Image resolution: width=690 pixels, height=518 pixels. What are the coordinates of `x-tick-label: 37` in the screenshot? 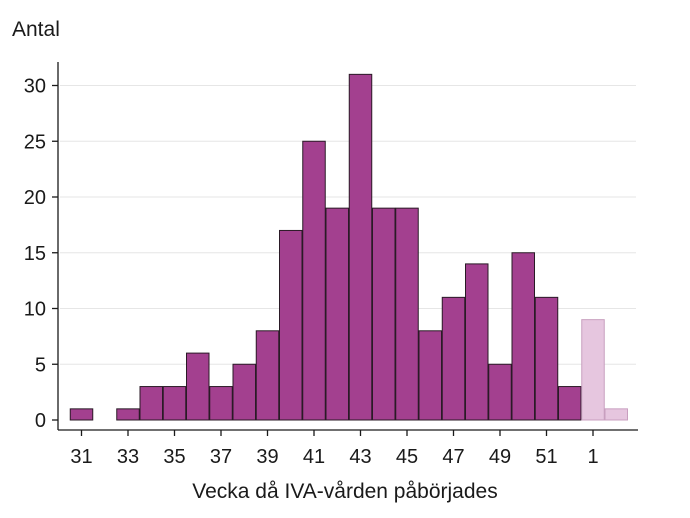 It's located at (221, 457).